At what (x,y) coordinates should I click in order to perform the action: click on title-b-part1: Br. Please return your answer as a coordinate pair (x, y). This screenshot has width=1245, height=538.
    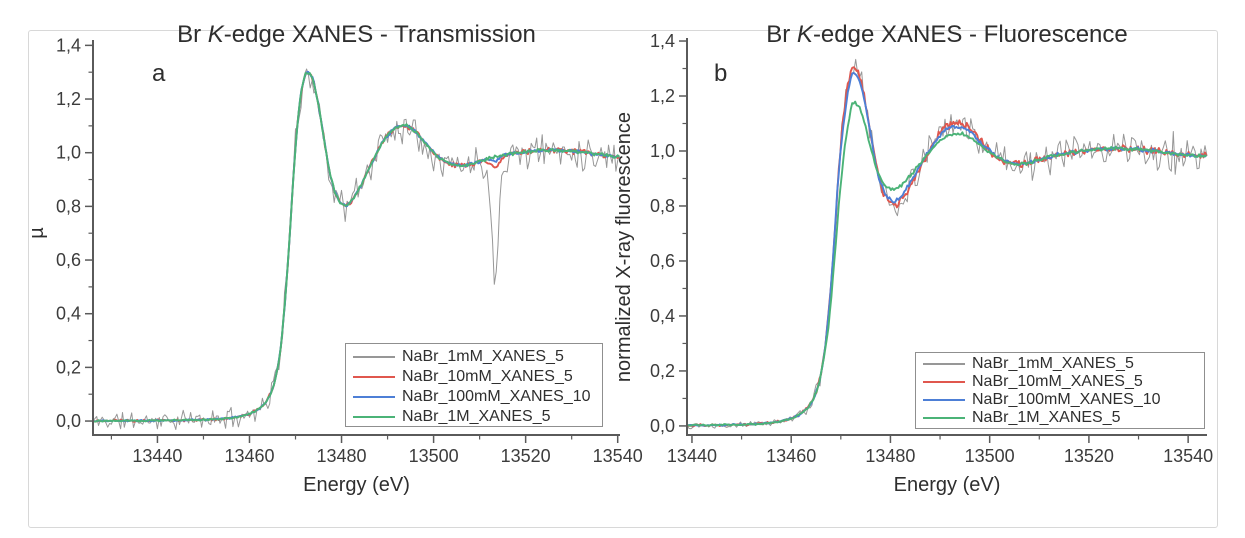
    Looking at the image, I should click on (781, 34).